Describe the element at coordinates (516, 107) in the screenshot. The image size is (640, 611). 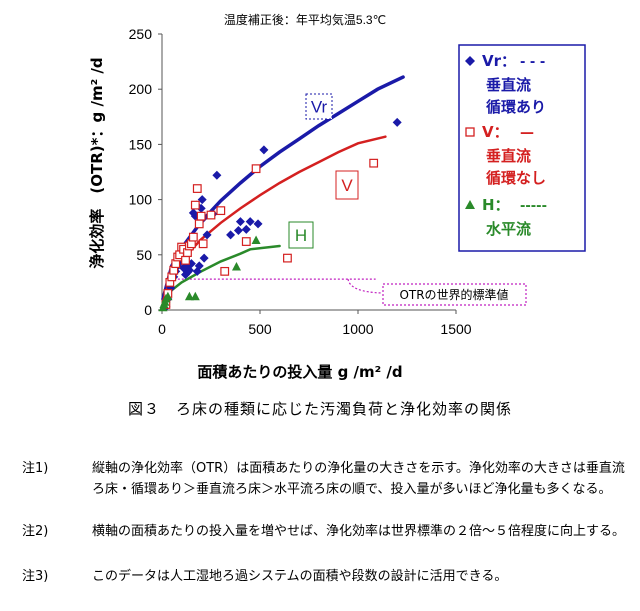
I see `legend-vr-text-2: 循環あり` at that location.